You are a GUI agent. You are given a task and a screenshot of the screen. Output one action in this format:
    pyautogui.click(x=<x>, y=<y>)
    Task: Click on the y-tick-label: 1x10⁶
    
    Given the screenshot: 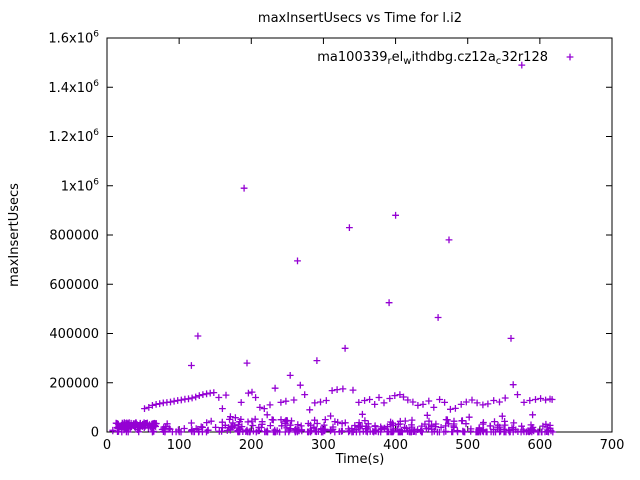 What is the action you would take?
    pyautogui.click(x=80, y=185)
    